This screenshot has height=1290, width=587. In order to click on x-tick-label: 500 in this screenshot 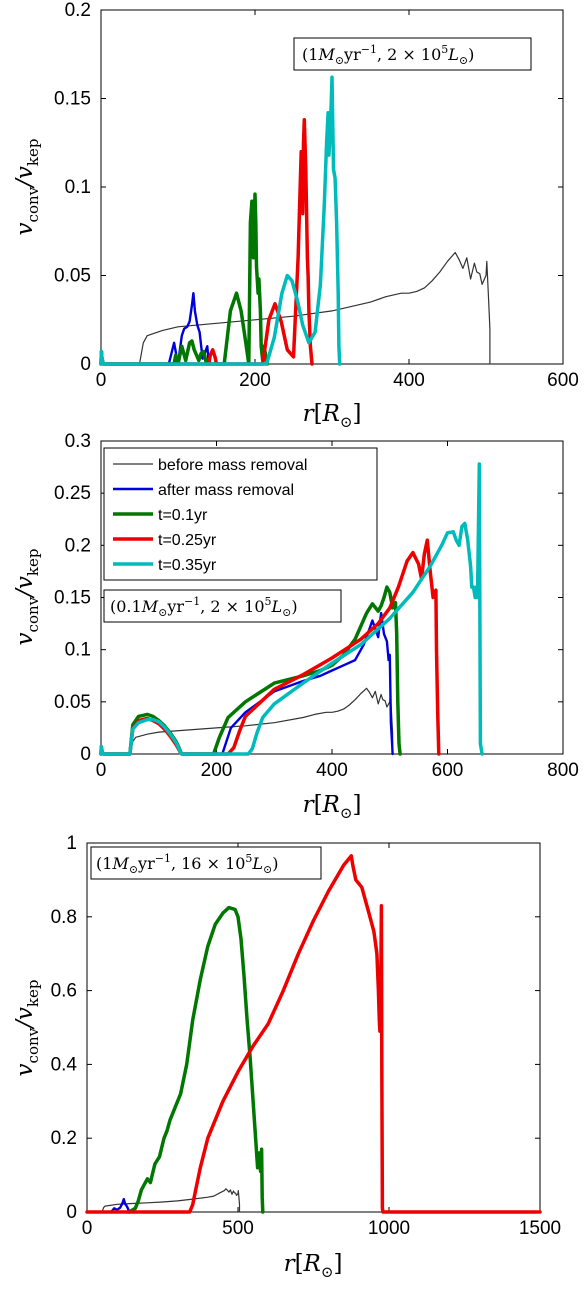, I will do `click(238, 1228)`.